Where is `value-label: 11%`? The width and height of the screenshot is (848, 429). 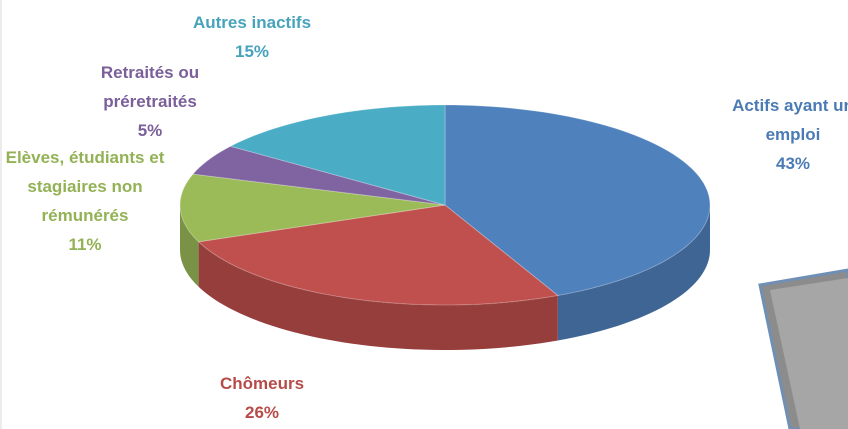 value-label: 11% is located at coordinates (85, 244).